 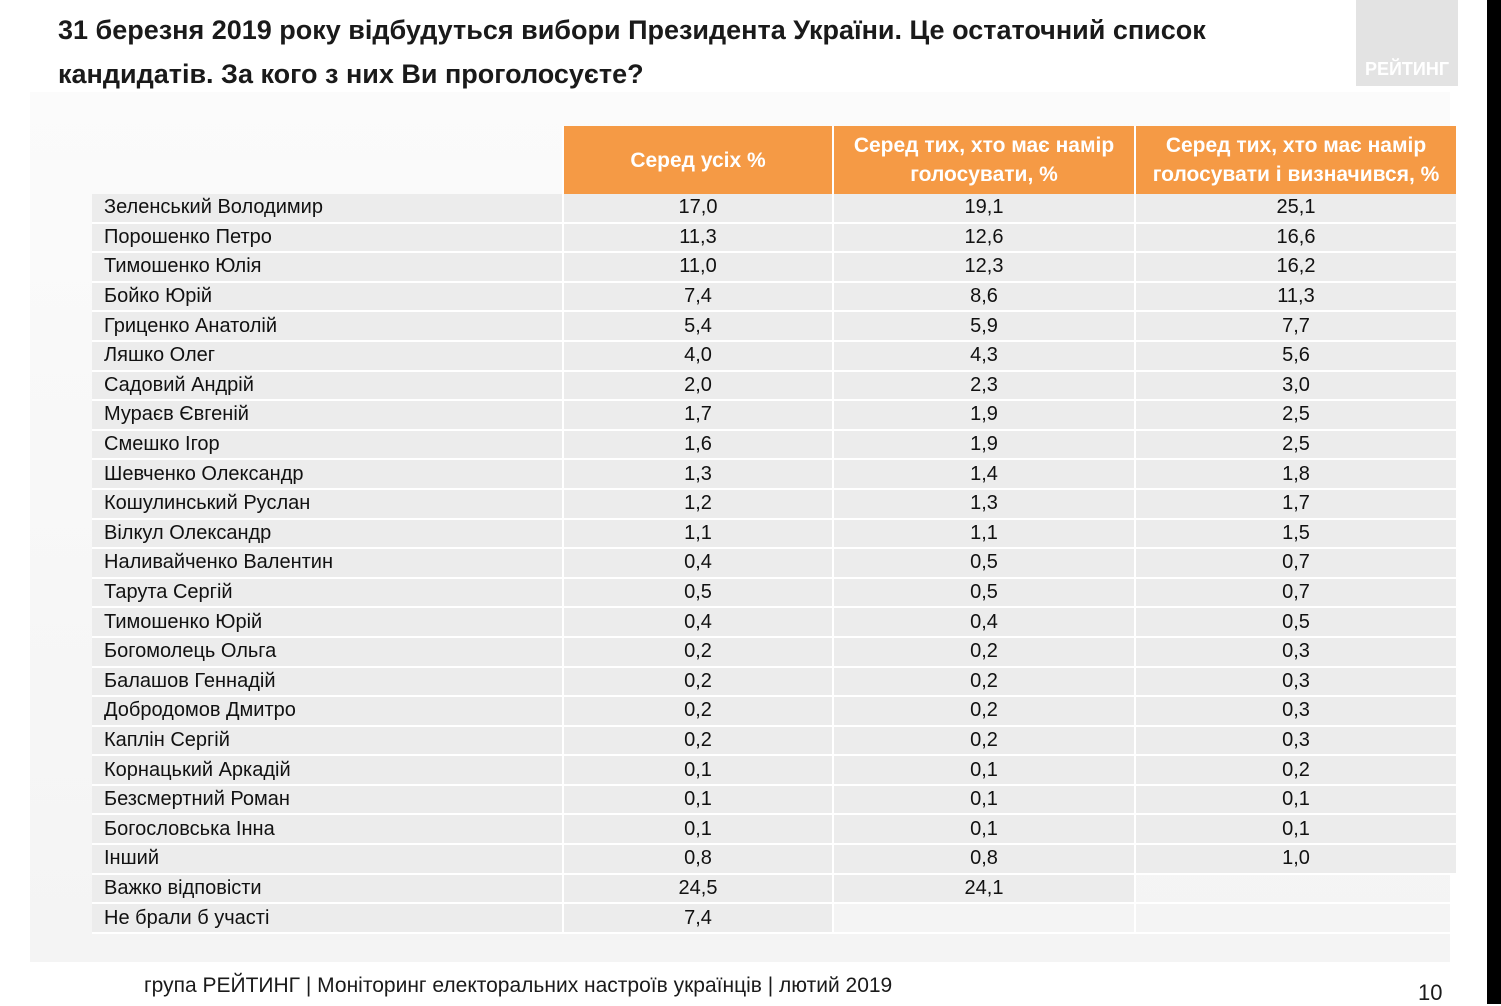 What do you see at coordinates (774, 445) in the screenshot?
I see `table-row: Смешко Ігор 1,6 1,9 2,5` at bounding box center [774, 445].